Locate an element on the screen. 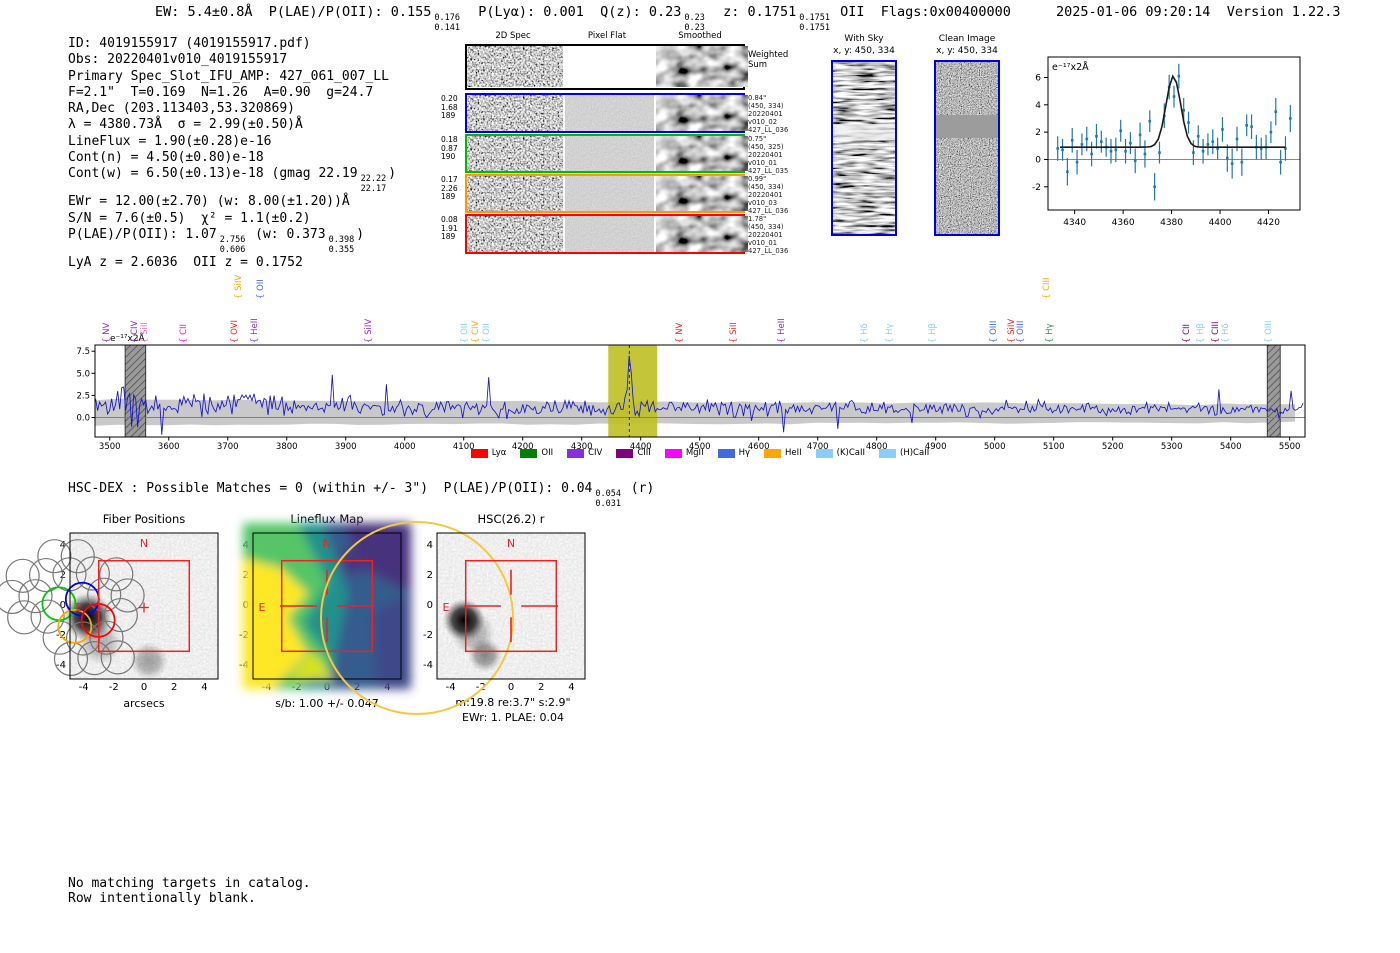  cutout-cell-flat is located at coordinates (609, 193).